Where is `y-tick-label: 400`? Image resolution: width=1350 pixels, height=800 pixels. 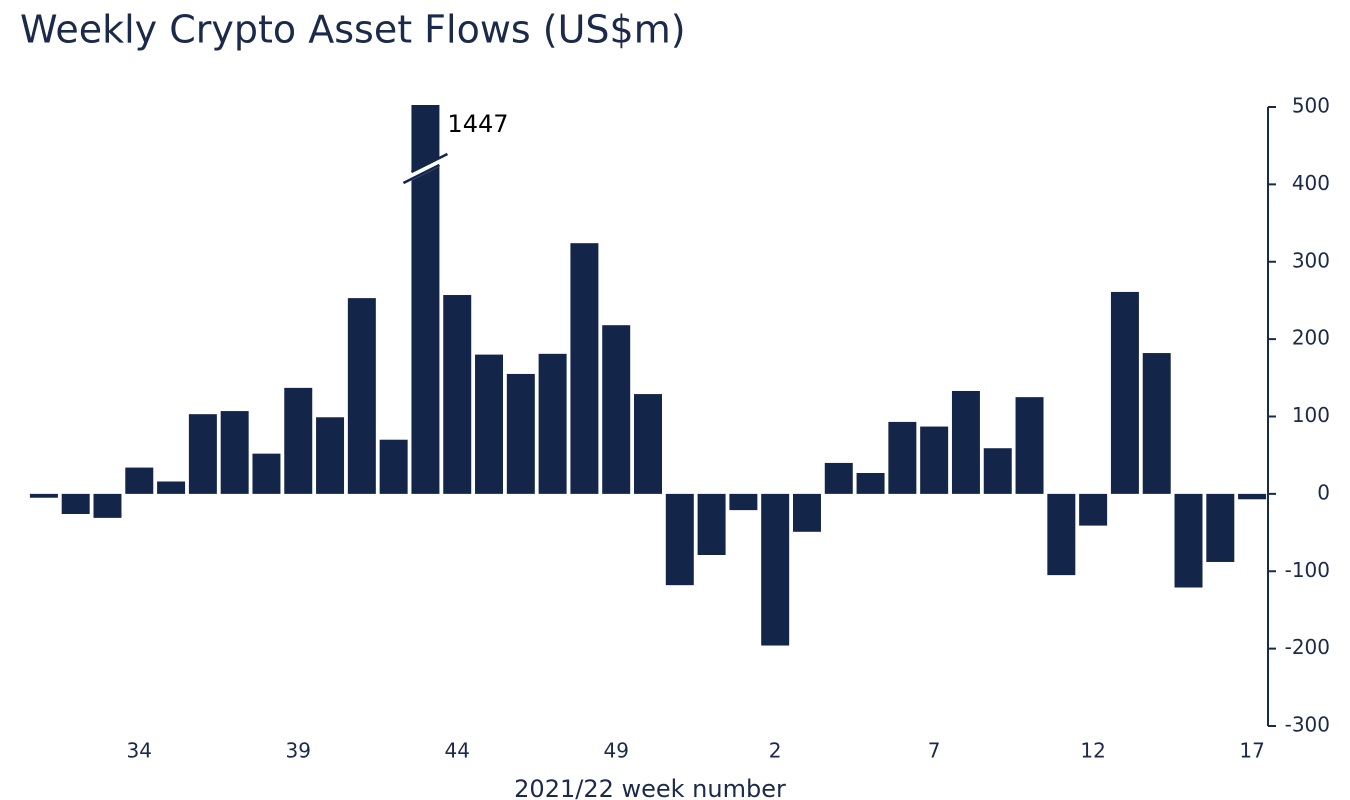
y-tick-label: 400 is located at coordinates (1311, 183).